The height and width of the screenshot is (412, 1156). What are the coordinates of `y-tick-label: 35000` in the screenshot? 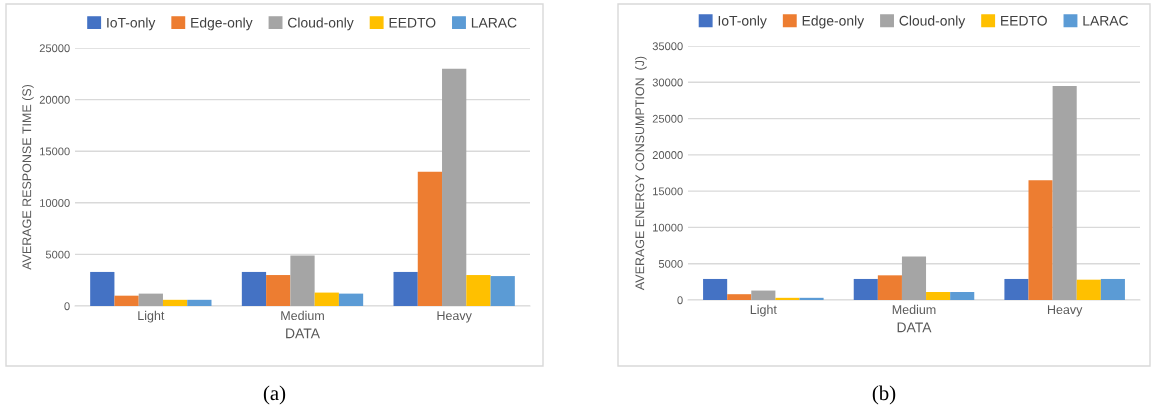 It's located at (667, 46).